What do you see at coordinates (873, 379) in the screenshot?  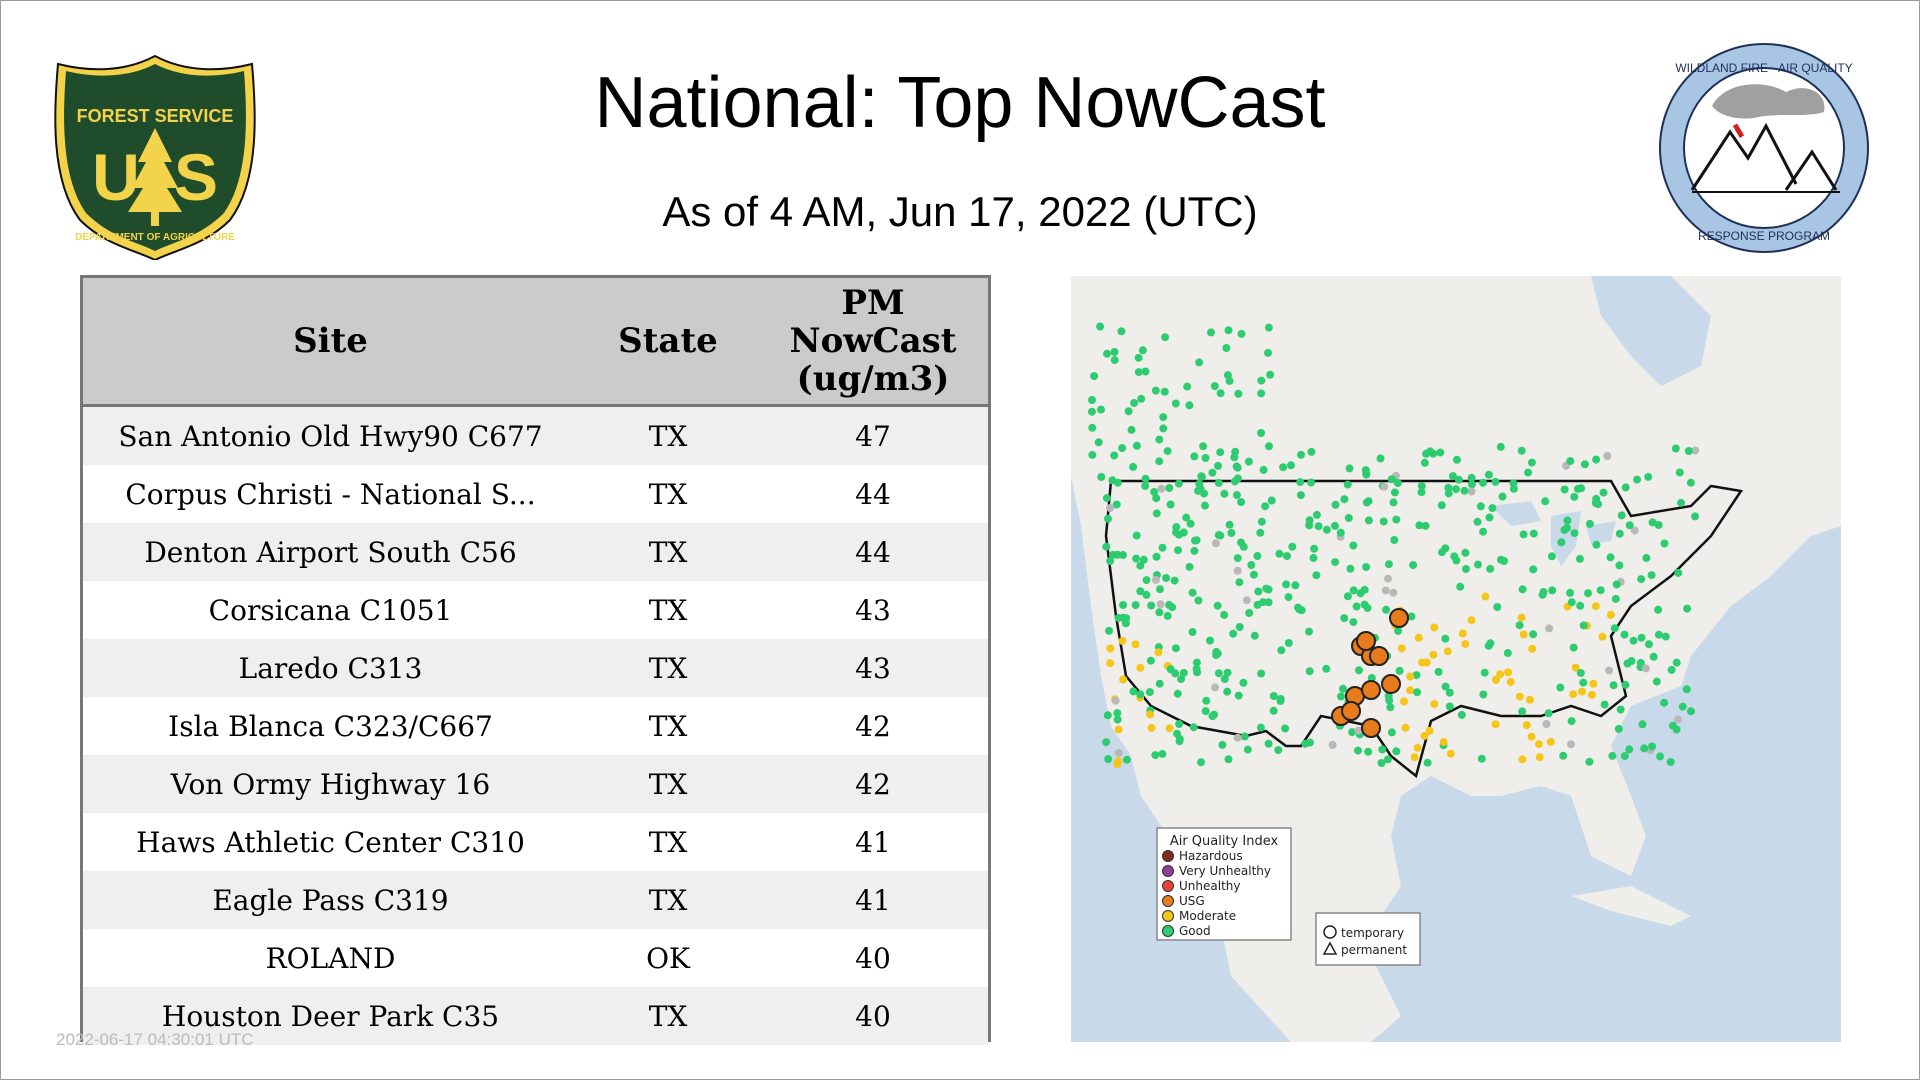 I see `pm-header-line: (ug/m3)` at bounding box center [873, 379].